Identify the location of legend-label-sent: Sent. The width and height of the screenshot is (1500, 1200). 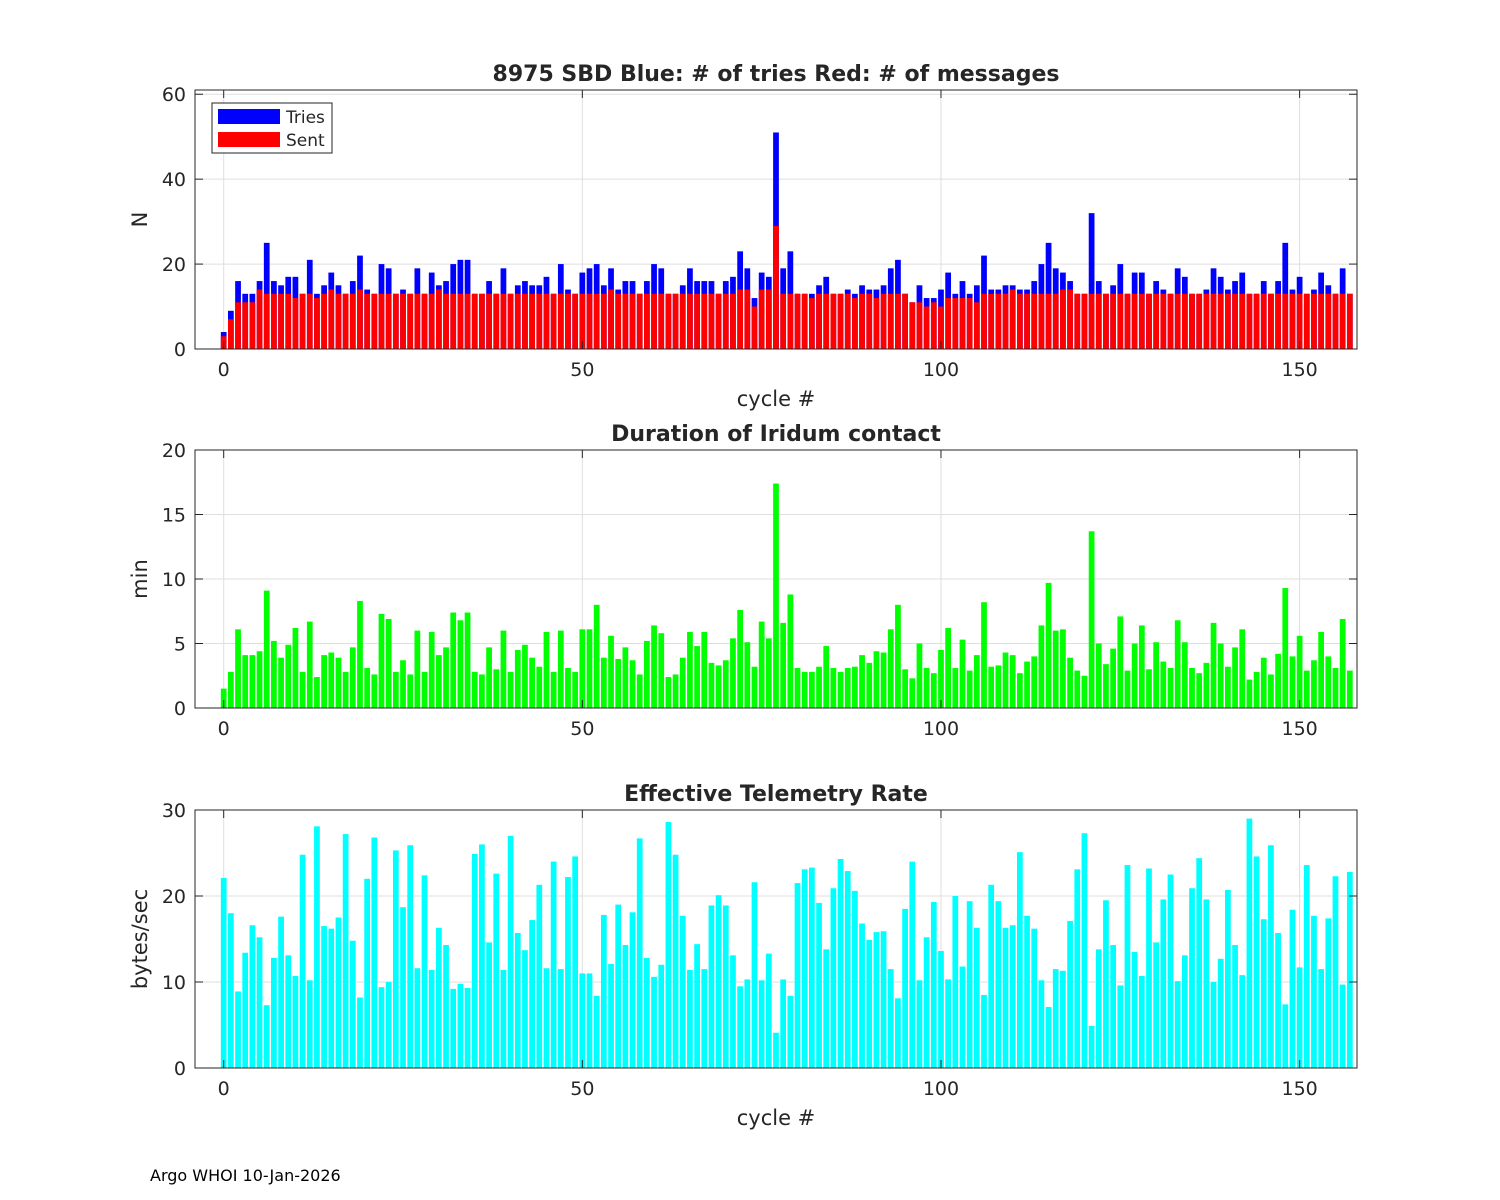
(305, 141).